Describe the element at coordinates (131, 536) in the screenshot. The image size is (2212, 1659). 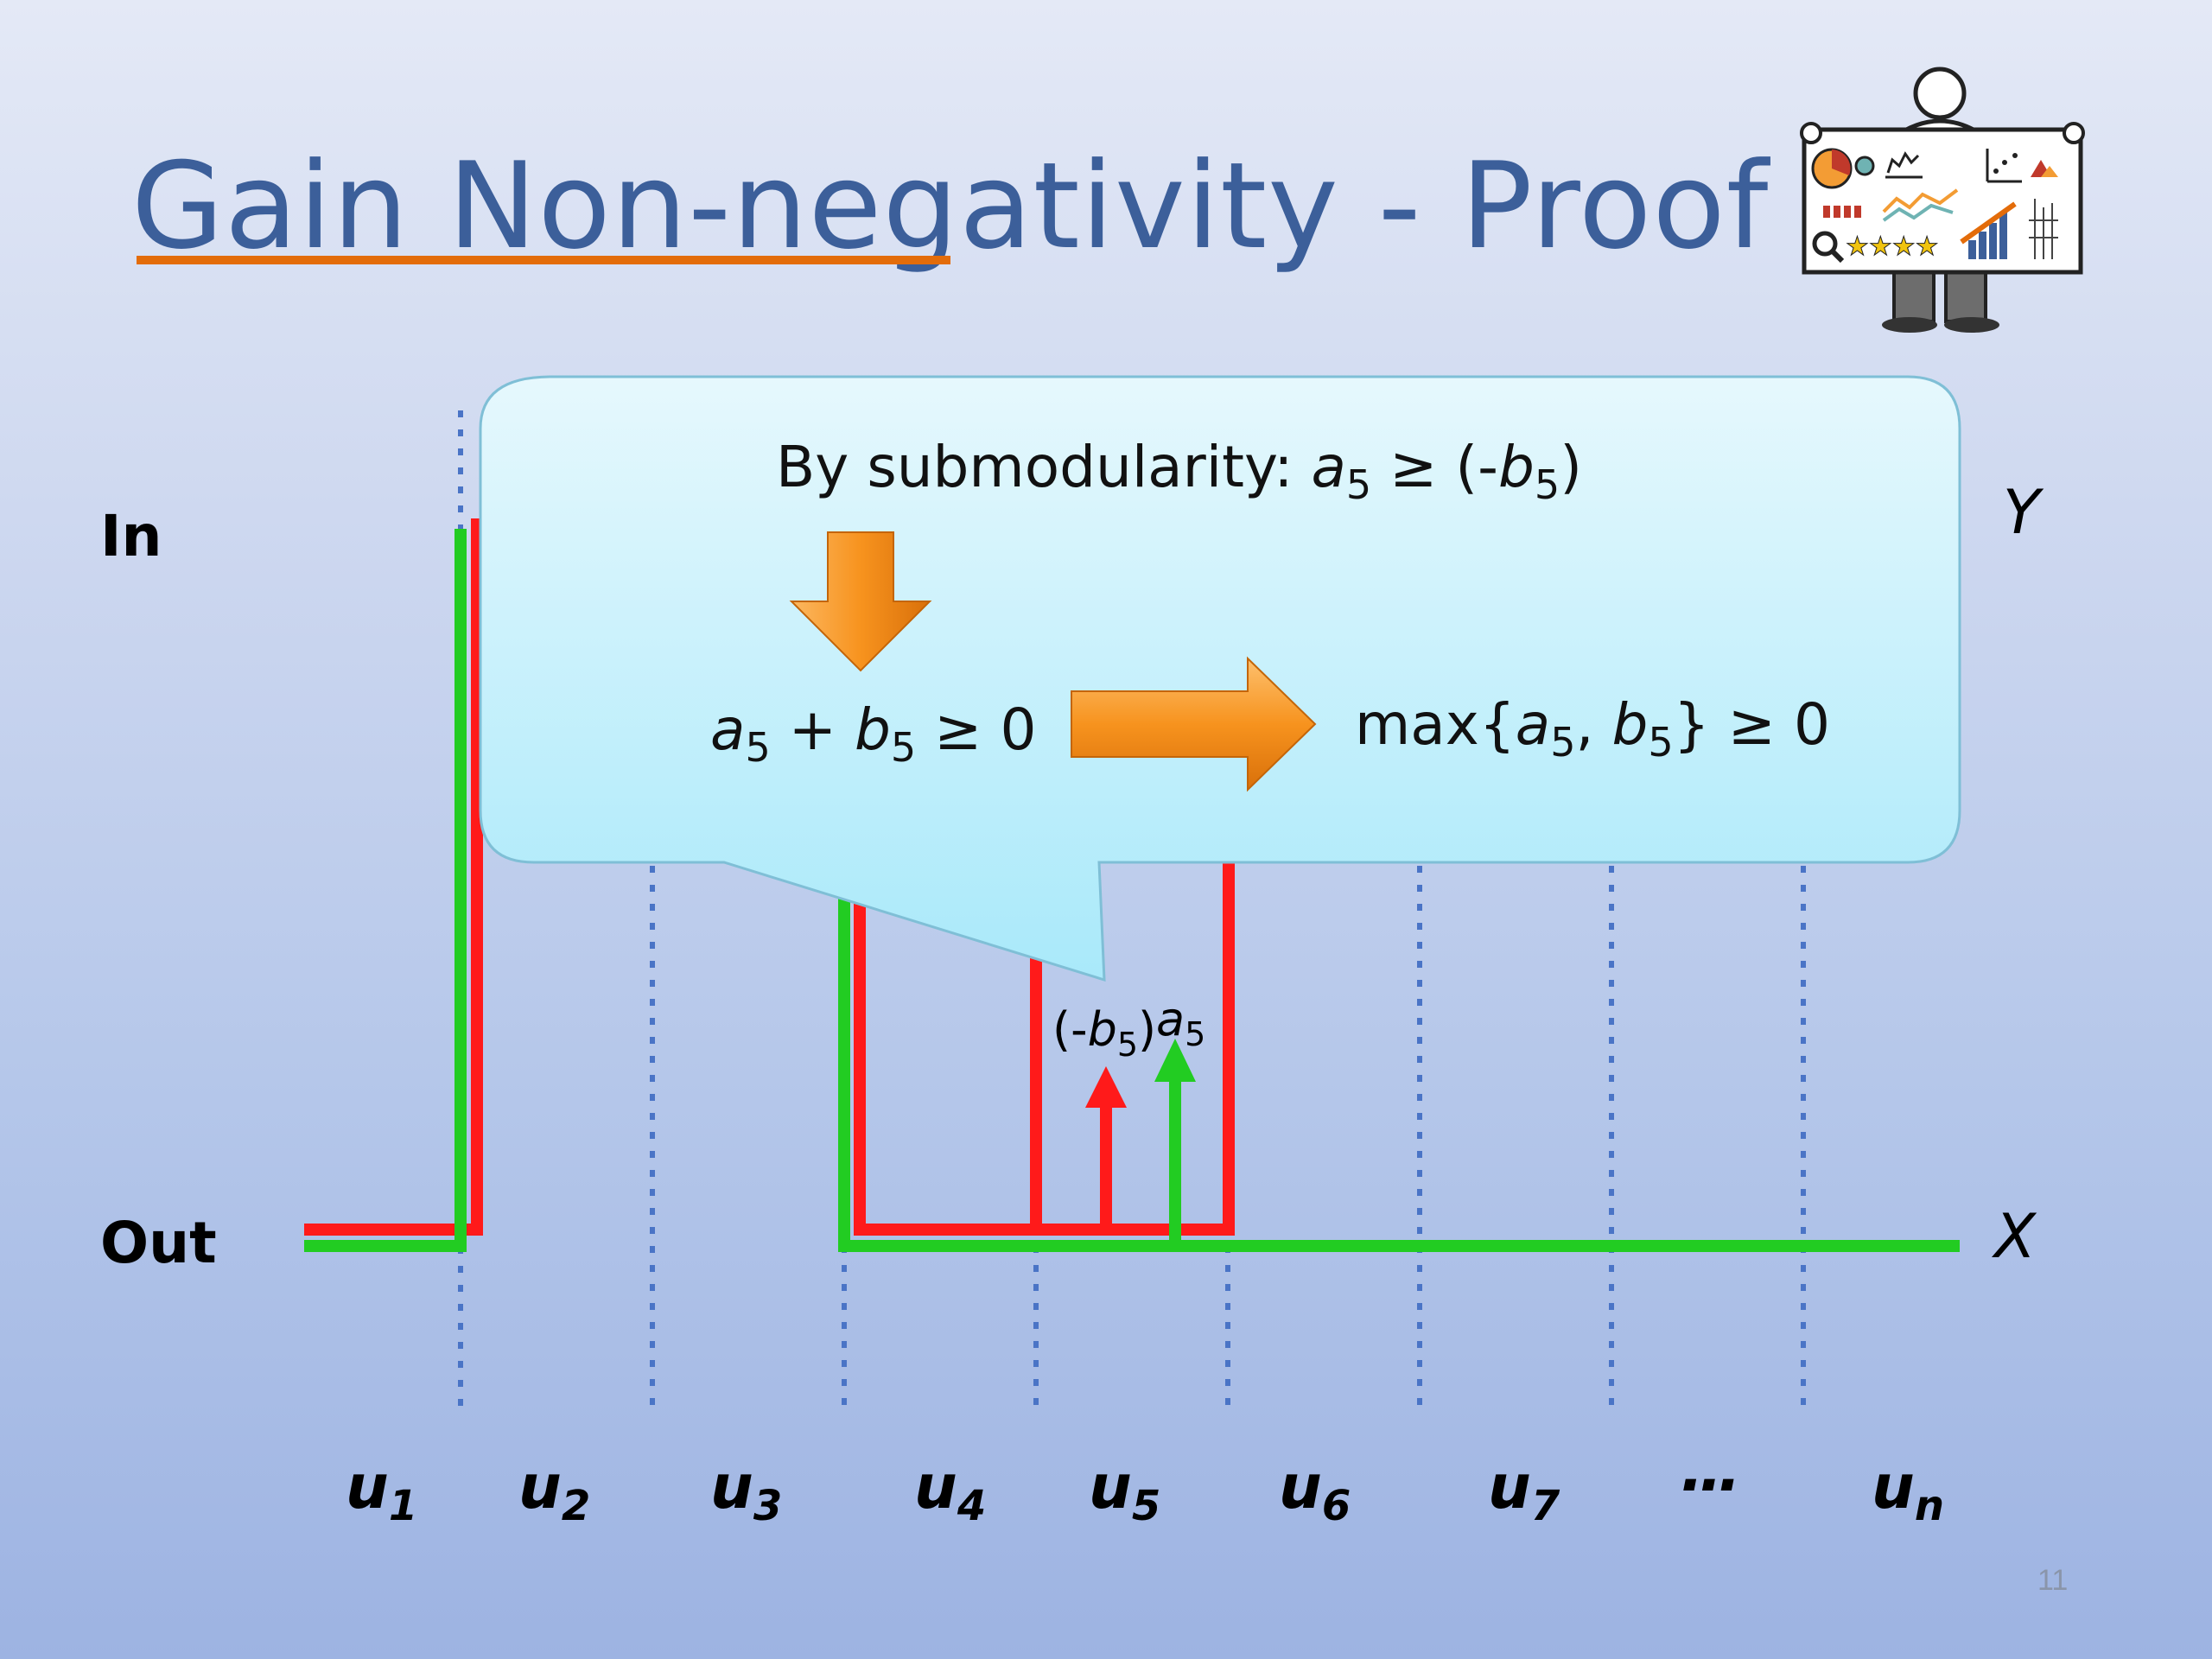
I see `in-label: In` at that location.